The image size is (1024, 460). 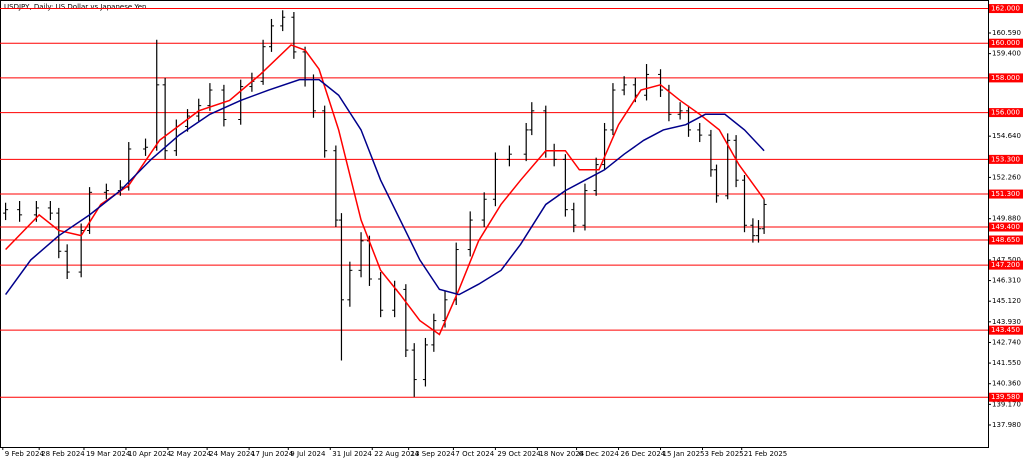 What do you see at coordinates (1006, 136) in the screenshot?
I see `y-tick-label: 154.640` at bounding box center [1006, 136].